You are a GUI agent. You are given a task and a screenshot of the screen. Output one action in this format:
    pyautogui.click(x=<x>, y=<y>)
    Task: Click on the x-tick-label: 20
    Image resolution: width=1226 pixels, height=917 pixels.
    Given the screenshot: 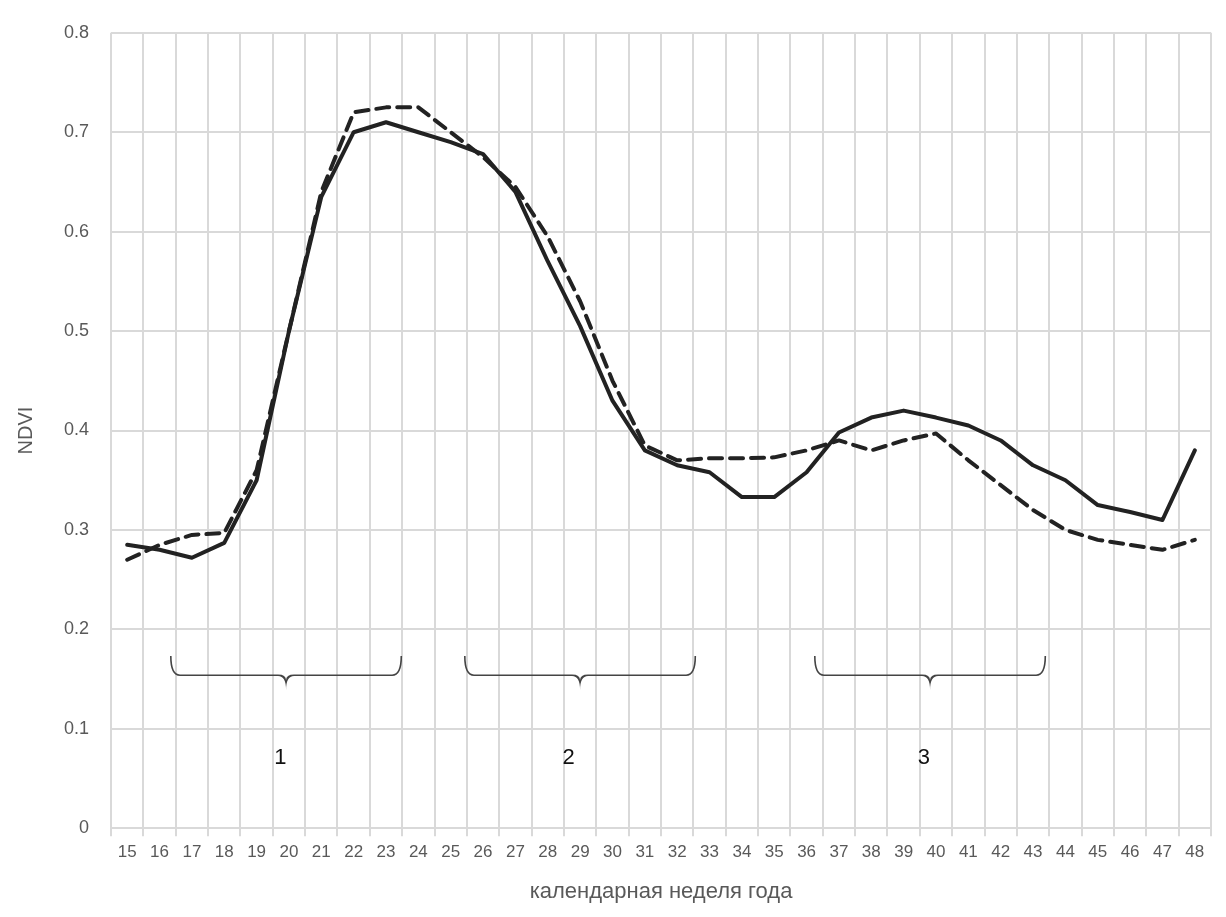 What is the action you would take?
    pyautogui.click(x=289, y=852)
    